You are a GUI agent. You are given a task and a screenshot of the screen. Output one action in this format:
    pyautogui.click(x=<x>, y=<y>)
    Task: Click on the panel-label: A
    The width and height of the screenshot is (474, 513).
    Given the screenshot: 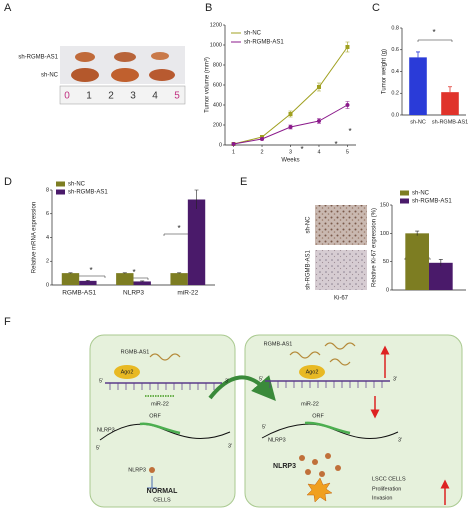 What is the action you would take?
    pyautogui.click(x=8, y=8)
    